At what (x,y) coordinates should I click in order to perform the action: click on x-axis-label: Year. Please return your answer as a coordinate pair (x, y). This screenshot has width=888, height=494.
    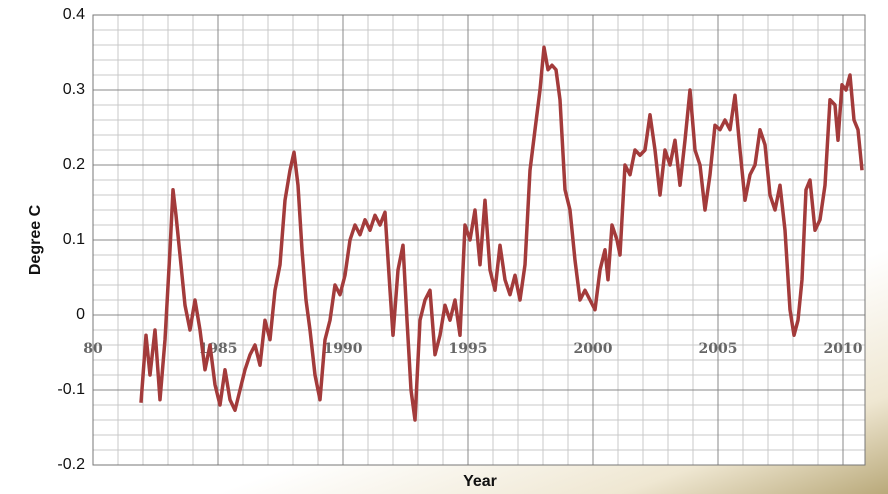
    Looking at the image, I should click on (480, 481).